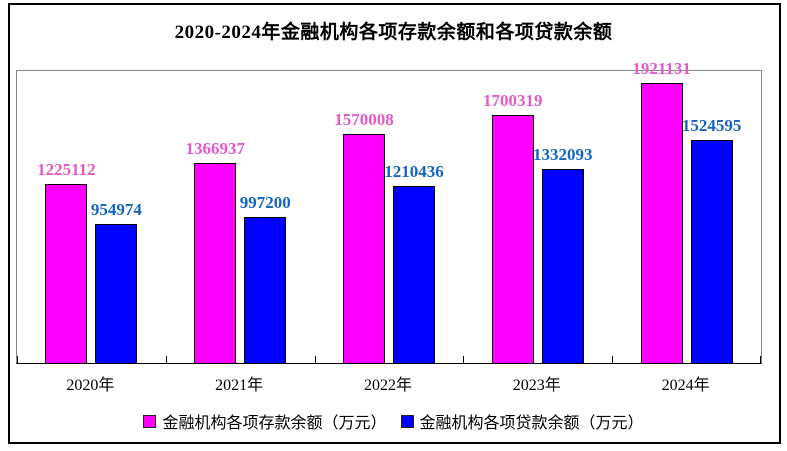  I want to click on x-axis-label-2023年: 2023年, so click(536, 385).